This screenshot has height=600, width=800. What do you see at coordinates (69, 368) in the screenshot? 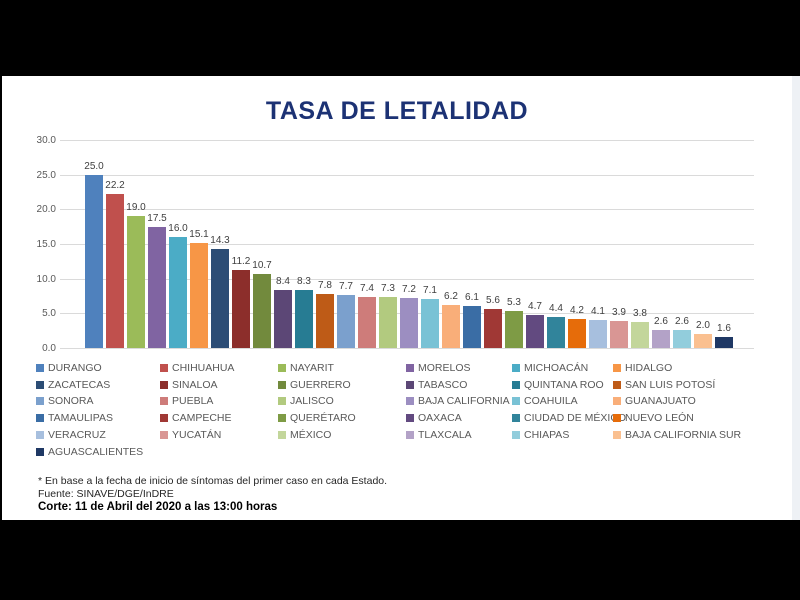
I see `legend-item: DURANGO` at bounding box center [69, 368].